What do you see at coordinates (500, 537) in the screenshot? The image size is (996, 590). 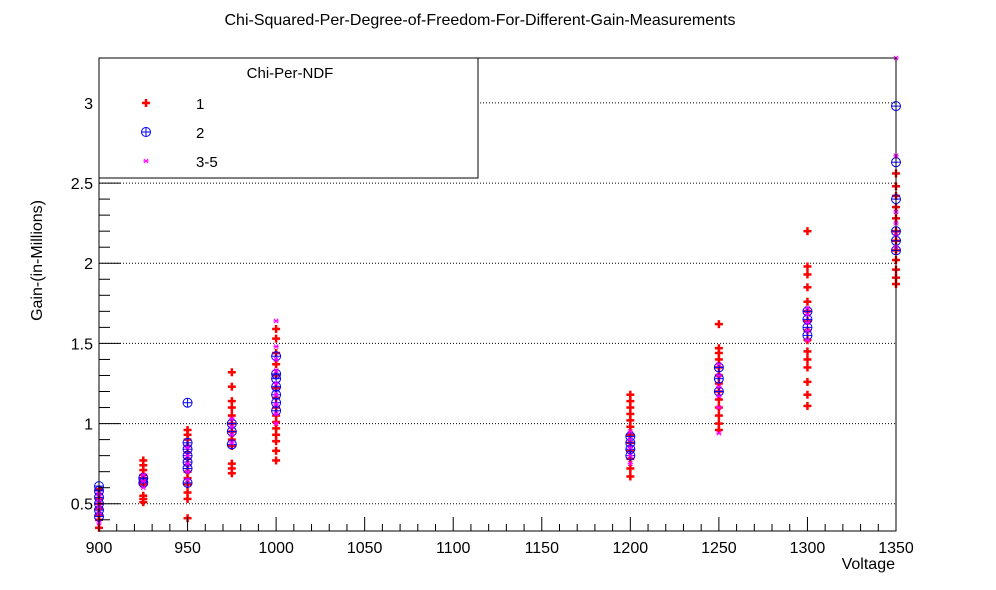 I see `x-axis: 900 950 1000 1050 1100 1150 1200 1250 1300 1350` at bounding box center [500, 537].